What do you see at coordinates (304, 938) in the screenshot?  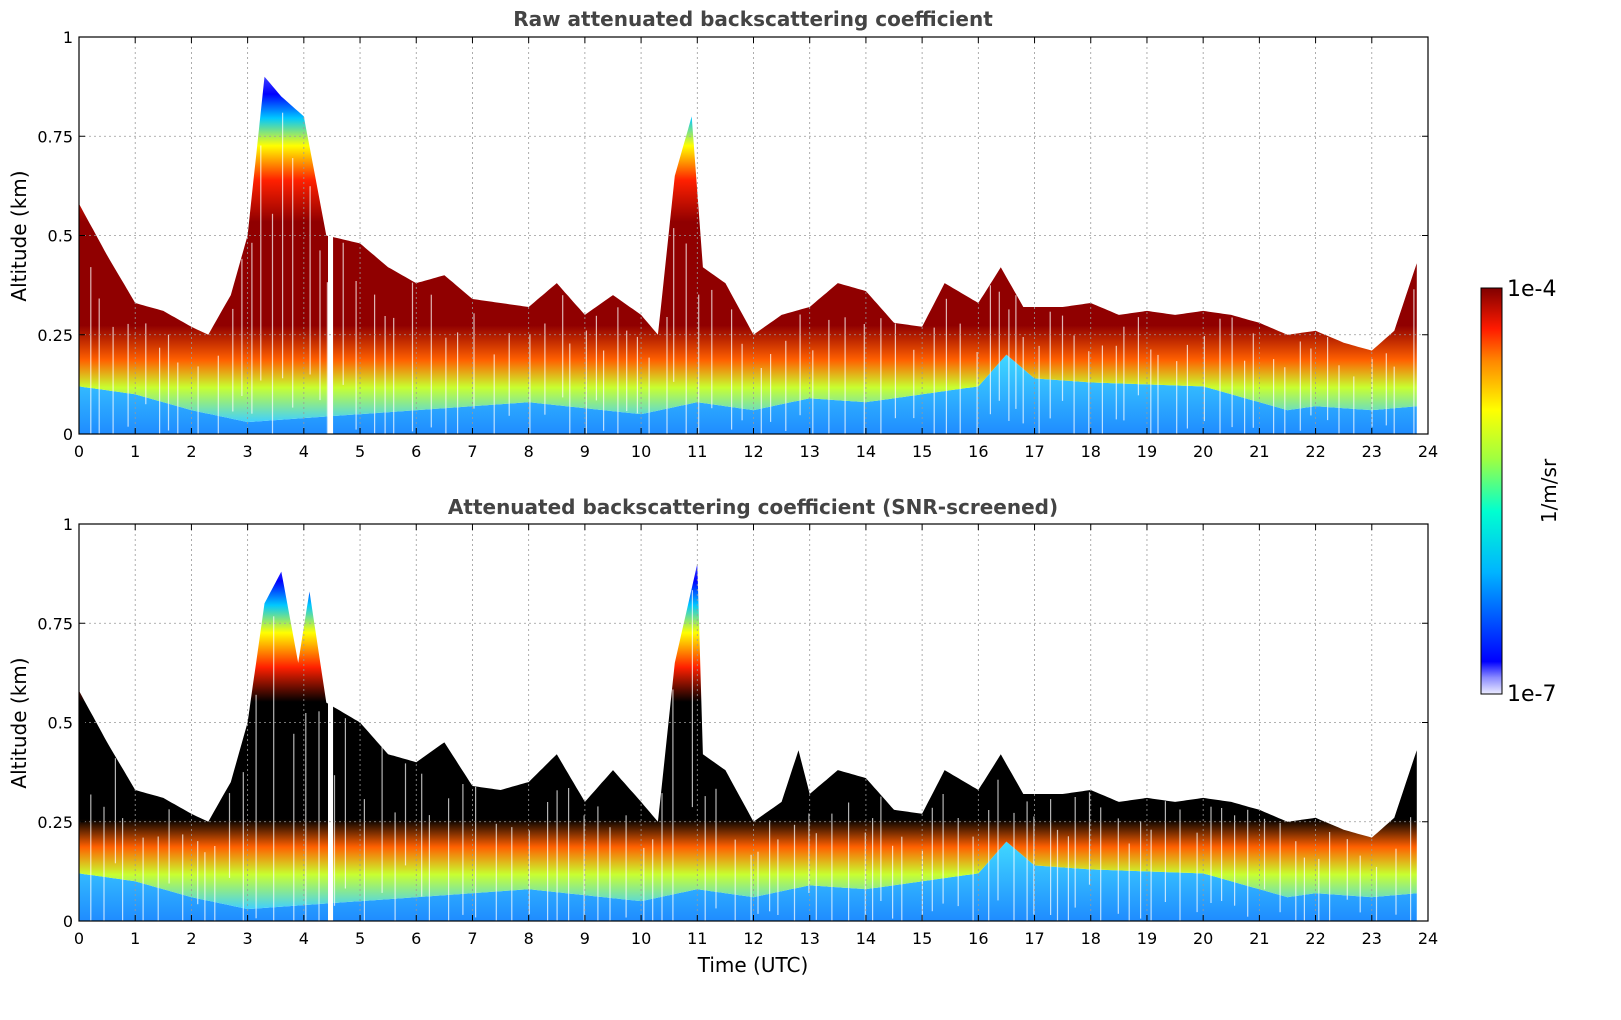 I see `x-tick-label: 4` at bounding box center [304, 938].